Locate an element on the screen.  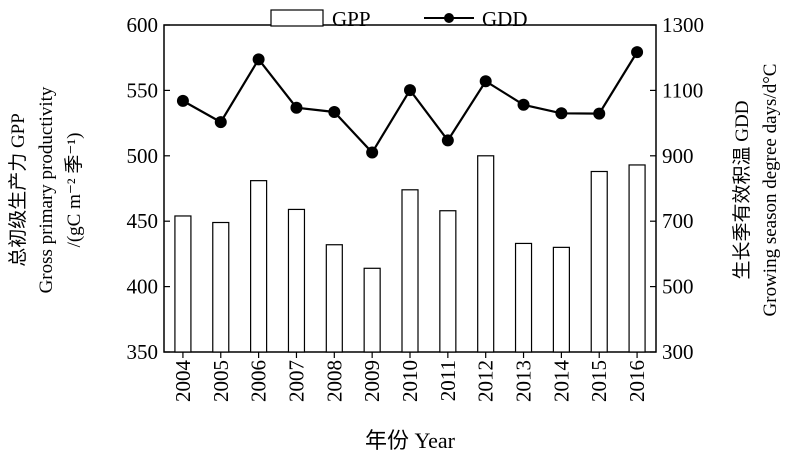
x-tick-label: 2016 is located at coordinates (637, 381).